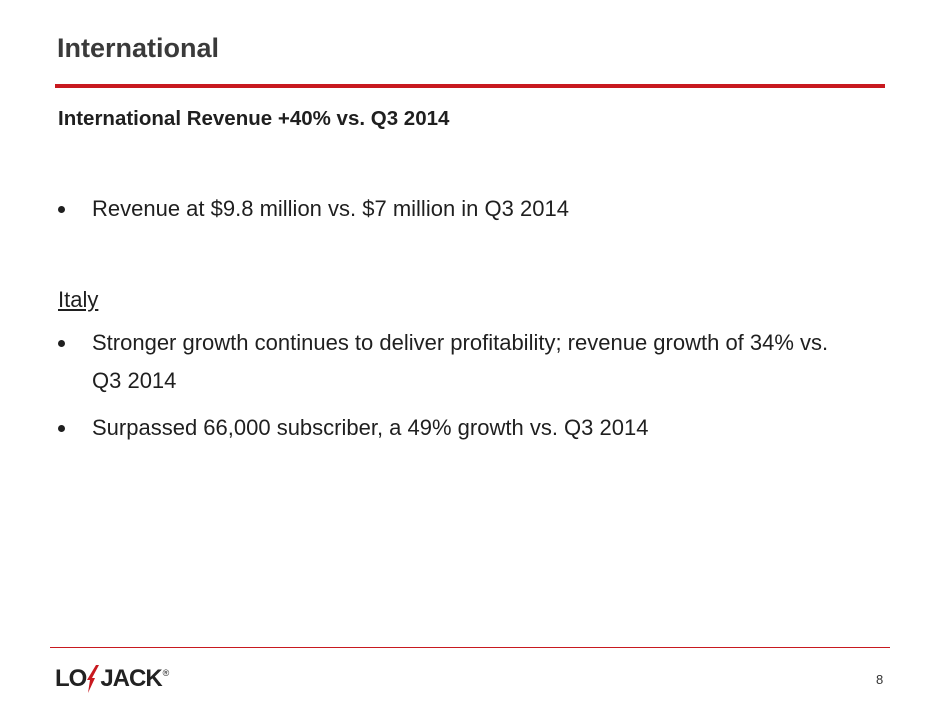 The width and height of the screenshot is (940, 705). What do you see at coordinates (138, 48) in the screenshot?
I see `slide-title: International` at bounding box center [138, 48].